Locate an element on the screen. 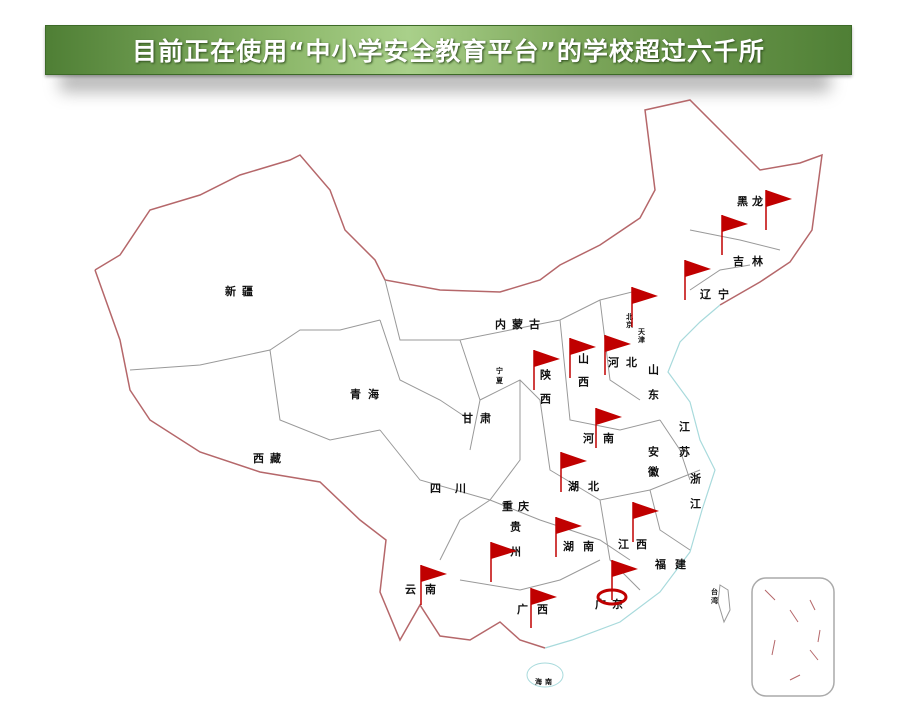 The height and width of the screenshot is (709, 898). hainan is located at coordinates (545, 675).